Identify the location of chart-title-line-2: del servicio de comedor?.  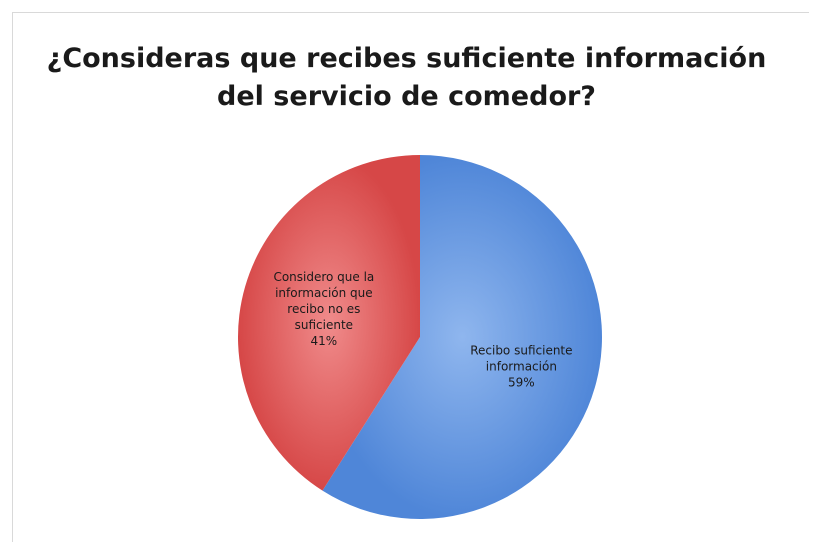
(406, 96).